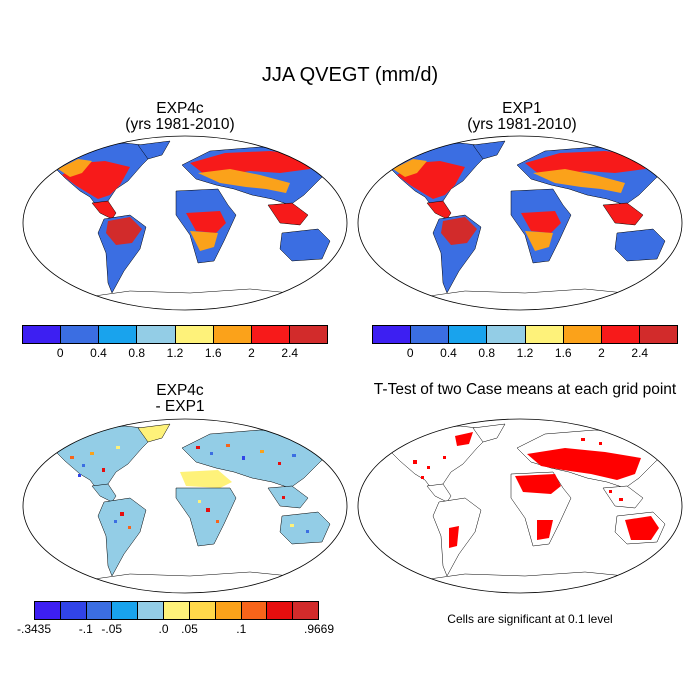 This screenshot has width=700, height=700. I want to click on colorbar-exp4c-tick-label: 0.4, so click(98, 353).